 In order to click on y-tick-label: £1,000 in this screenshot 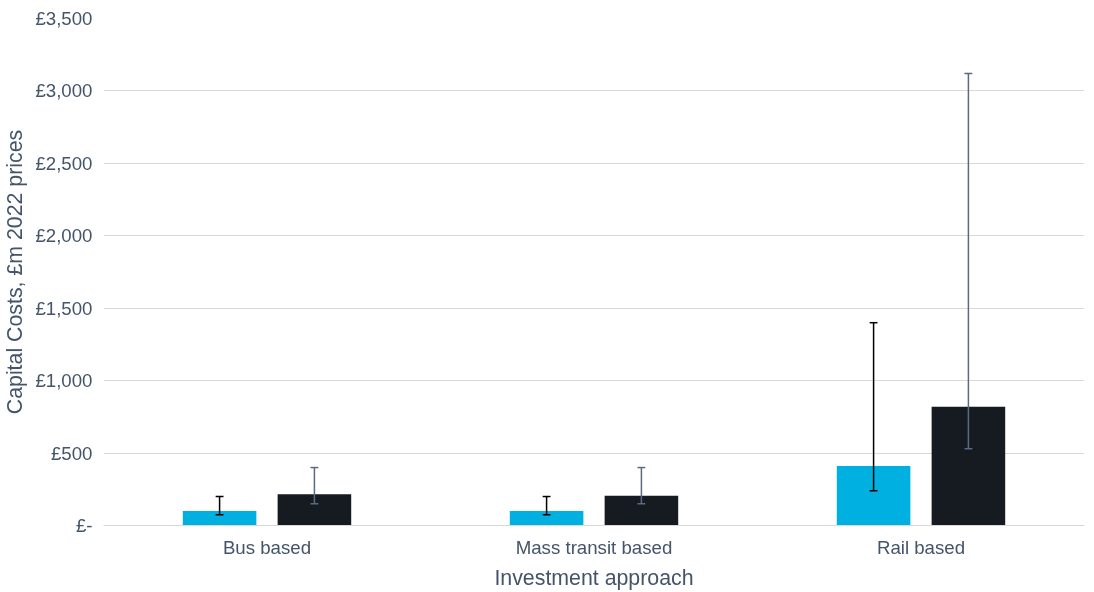, I will do `click(64, 381)`.